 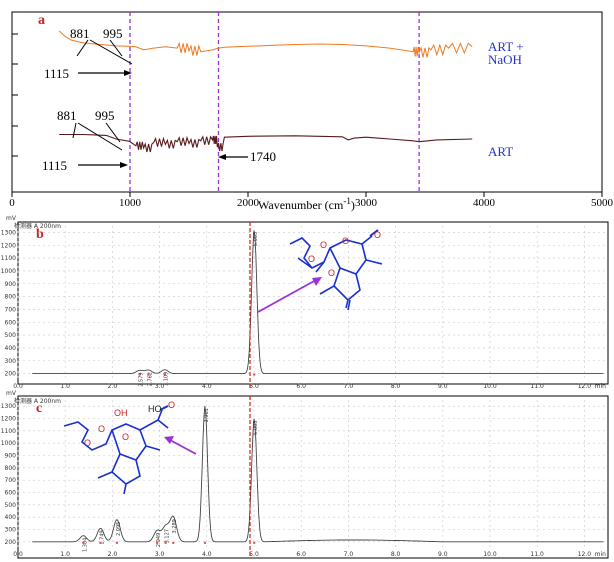 I want to click on x-tick-label: 3000, so click(x=366, y=203).